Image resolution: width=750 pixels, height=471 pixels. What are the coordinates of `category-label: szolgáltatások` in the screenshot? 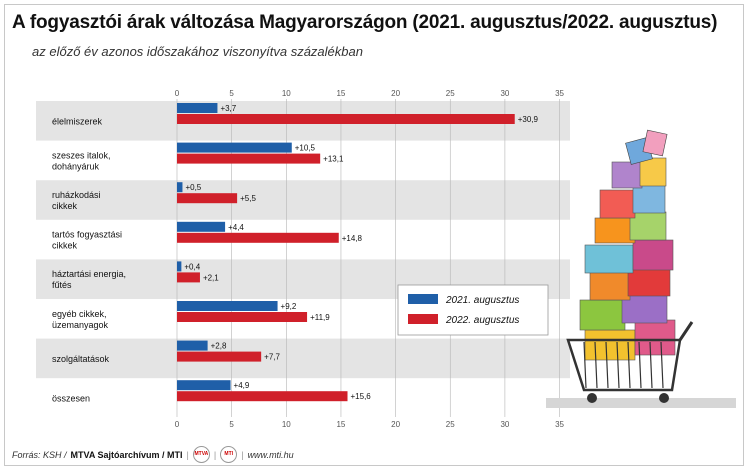 It's located at (81, 359).